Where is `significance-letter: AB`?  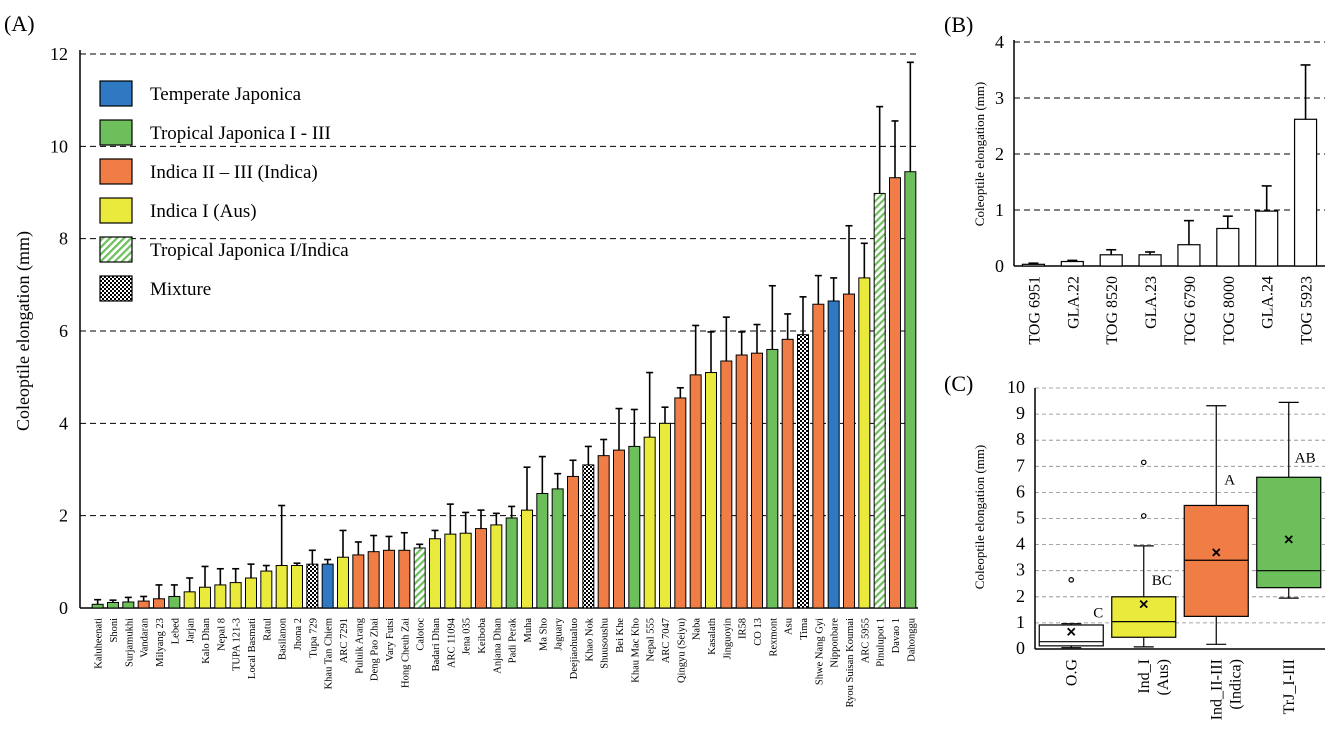
significance-letter: AB is located at coordinates (1305, 458).